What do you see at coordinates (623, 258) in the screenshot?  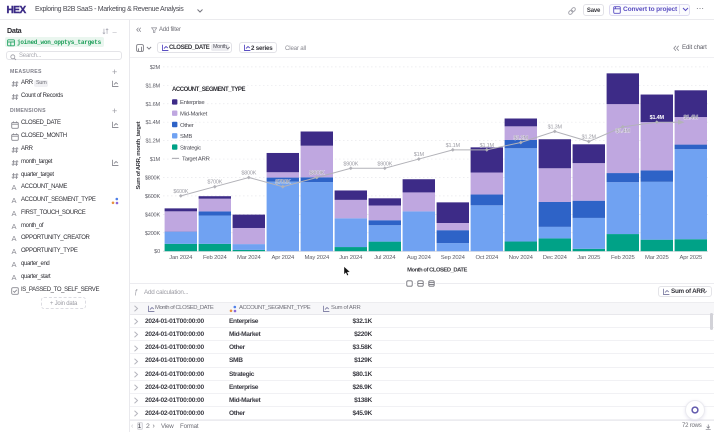 I see `svg-text: Feb 2025` at bounding box center [623, 258].